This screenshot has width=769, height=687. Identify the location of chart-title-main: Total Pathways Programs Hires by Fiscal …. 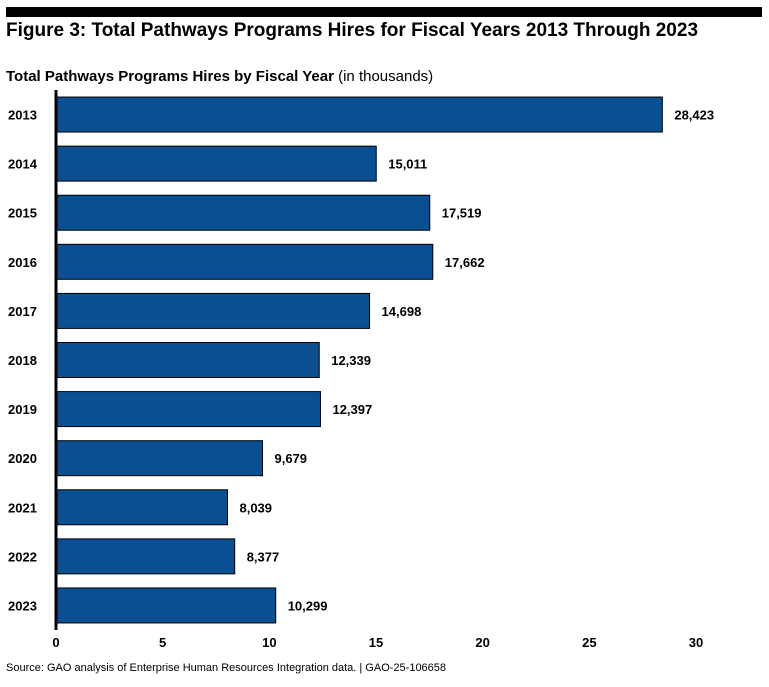
(170, 76).